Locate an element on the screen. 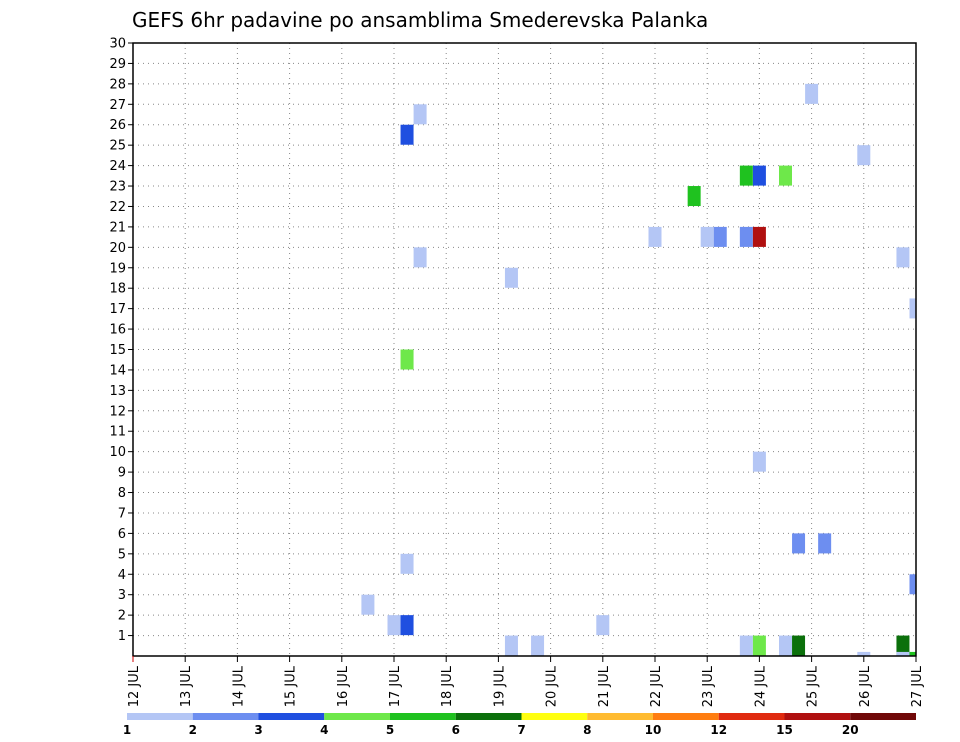 The height and width of the screenshot is (742, 960). x-tick-label: 24 JUL is located at coordinates (760, 686).